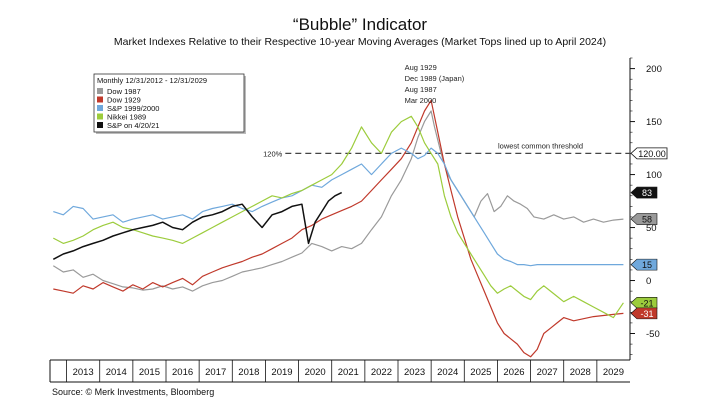 This screenshot has width=720, height=402. I want to click on x-tick-label-2013: 2013, so click(83, 372).